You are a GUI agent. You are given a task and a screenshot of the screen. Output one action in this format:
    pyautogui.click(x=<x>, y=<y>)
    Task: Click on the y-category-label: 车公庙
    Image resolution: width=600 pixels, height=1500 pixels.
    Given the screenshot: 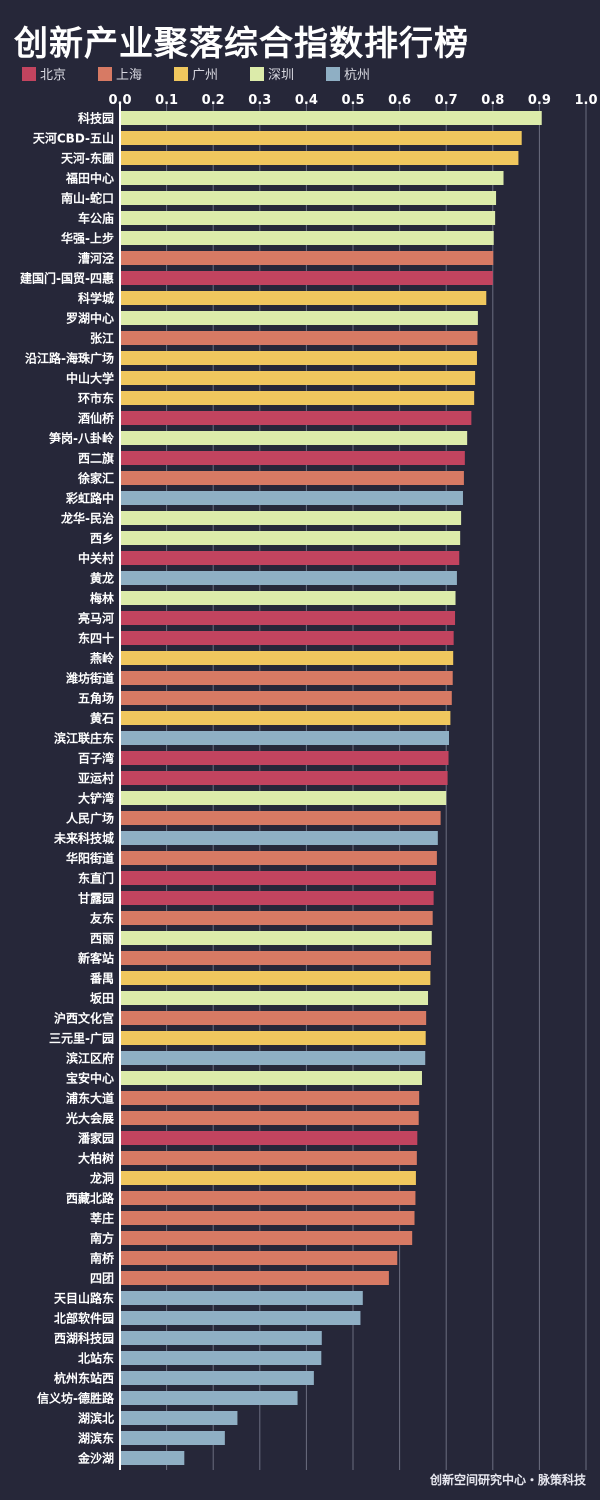 What is the action you would take?
    pyautogui.click(x=96, y=218)
    